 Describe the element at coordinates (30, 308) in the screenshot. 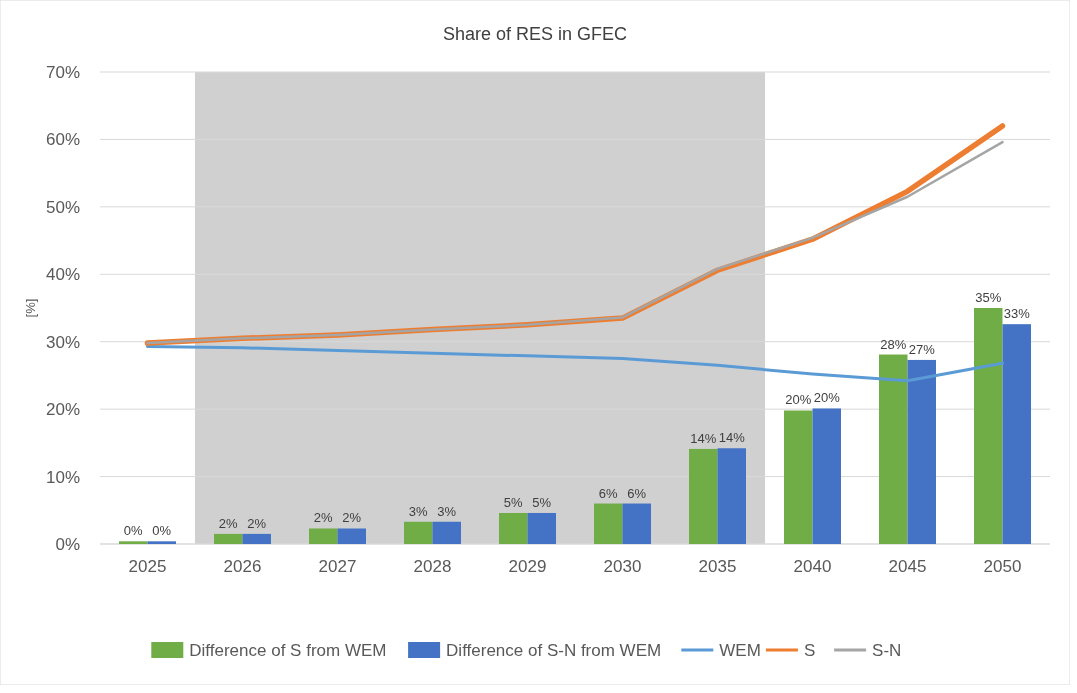

I see `y-axis-title: [%]` at that location.